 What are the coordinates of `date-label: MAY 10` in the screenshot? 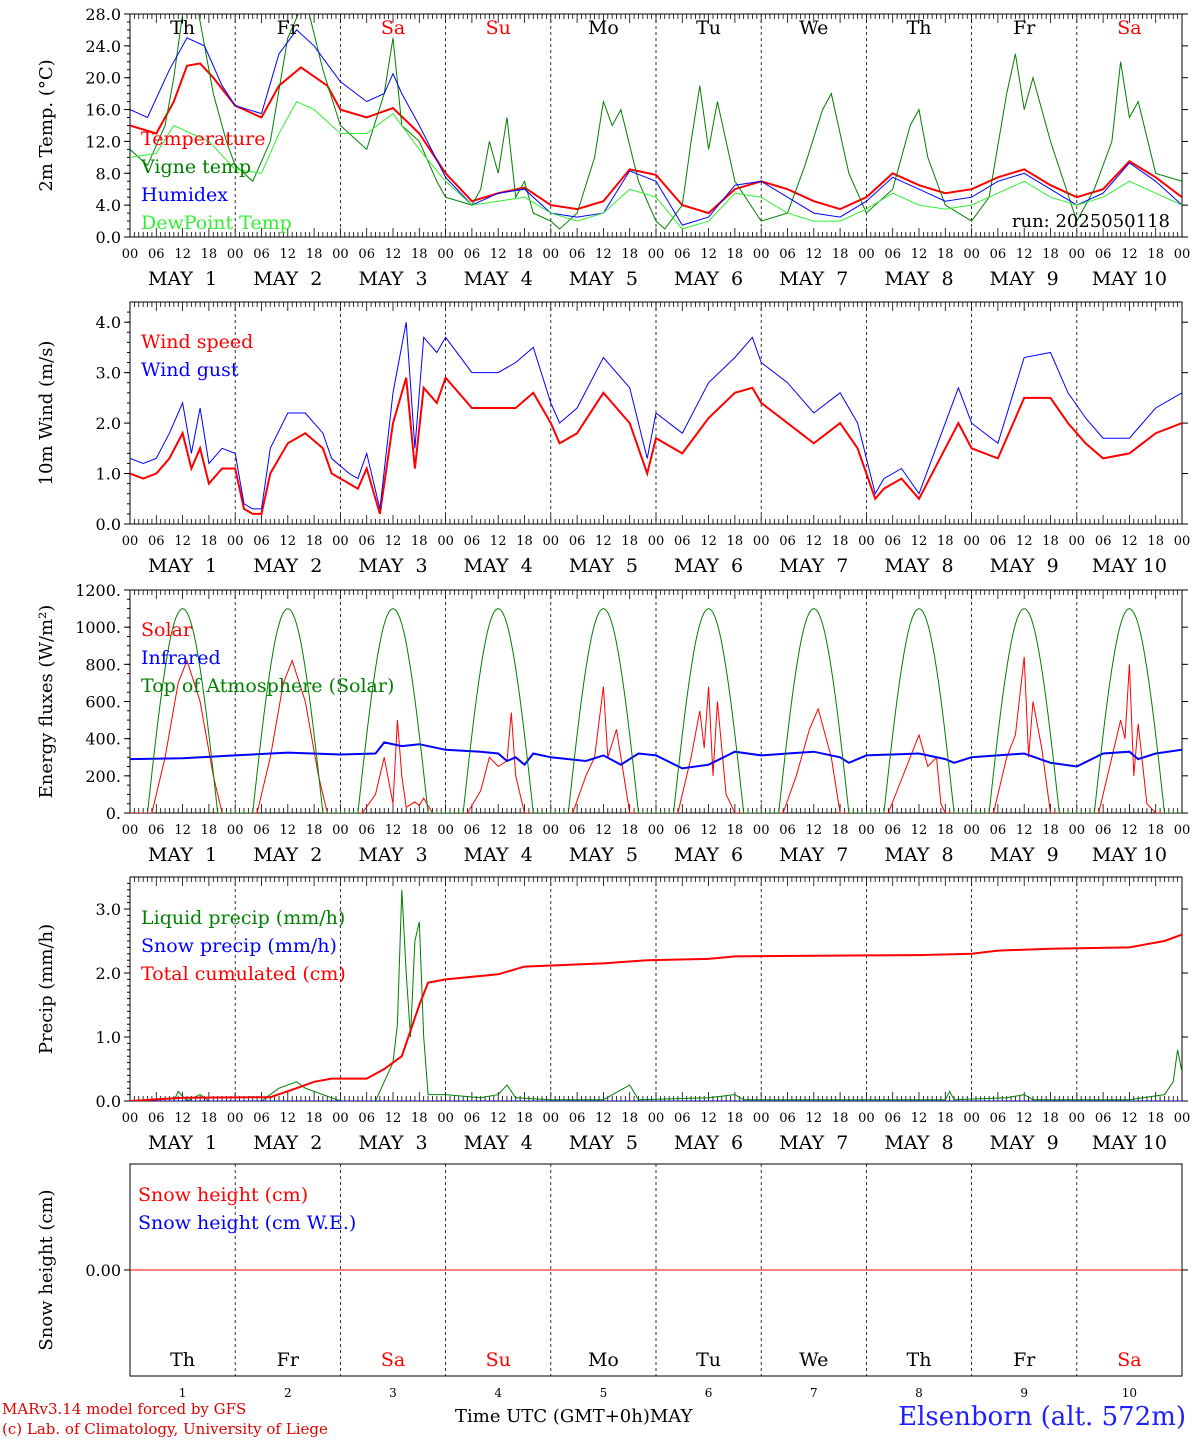 It's located at (1129, 1143).